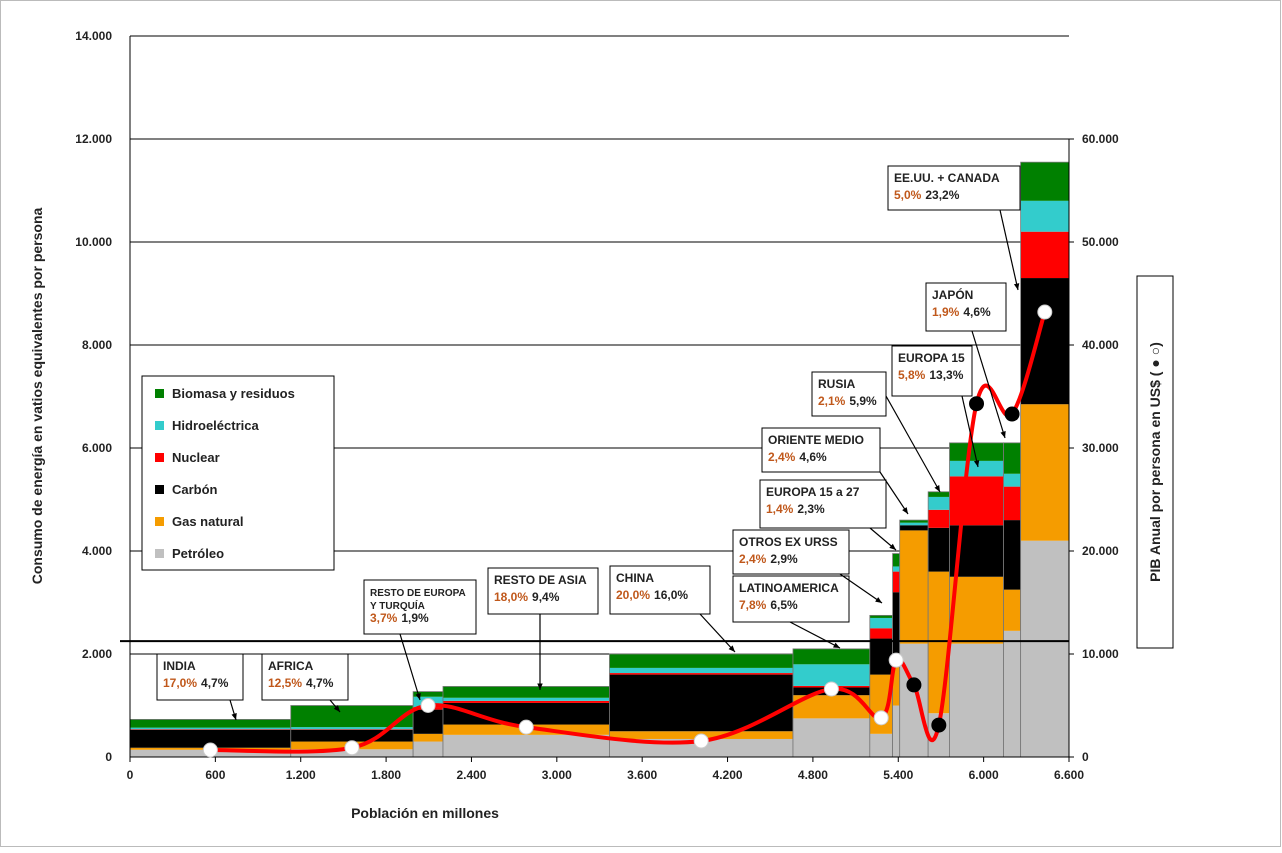 This screenshot has width=1282, height=853. What do you see at coordinates (635, 578) in the screenshot?
I see `annotation-label: CHINA` at bounding box center [635, 578].